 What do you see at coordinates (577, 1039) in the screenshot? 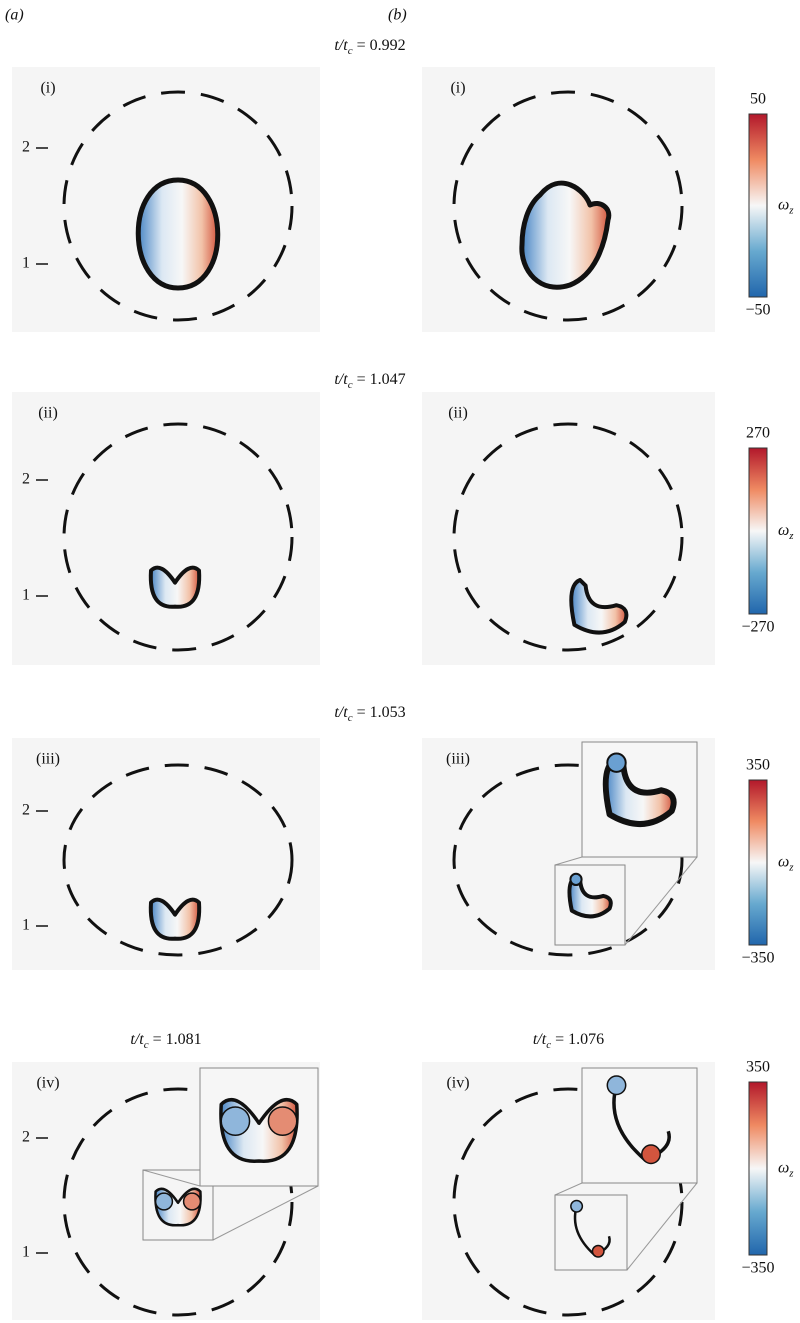
I see `text-rest: = 1.076` at bounding box center [577, 1039].